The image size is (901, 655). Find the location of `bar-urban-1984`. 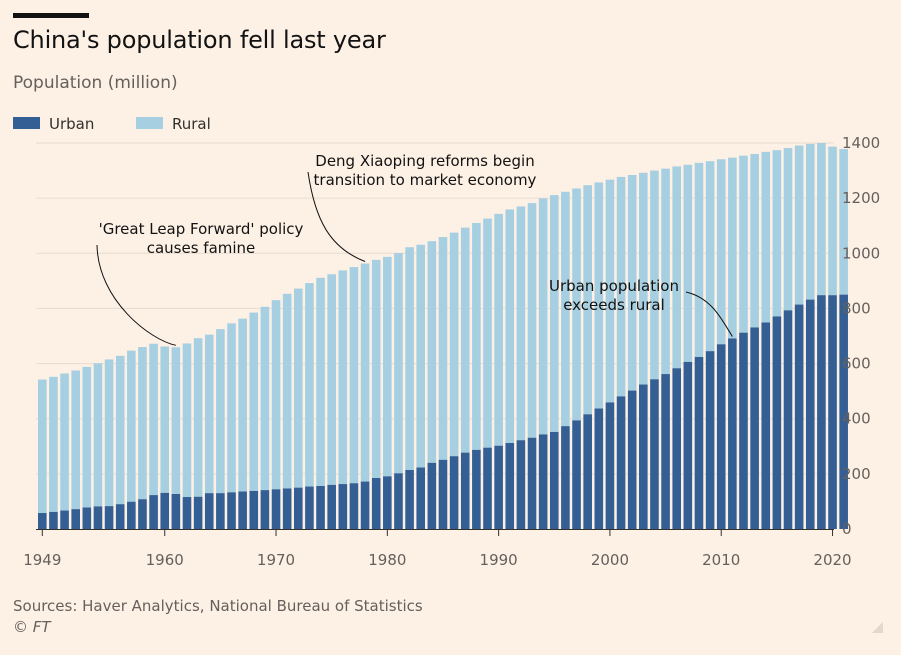

bar-urban-1984 is located at coordinates (432, 495).